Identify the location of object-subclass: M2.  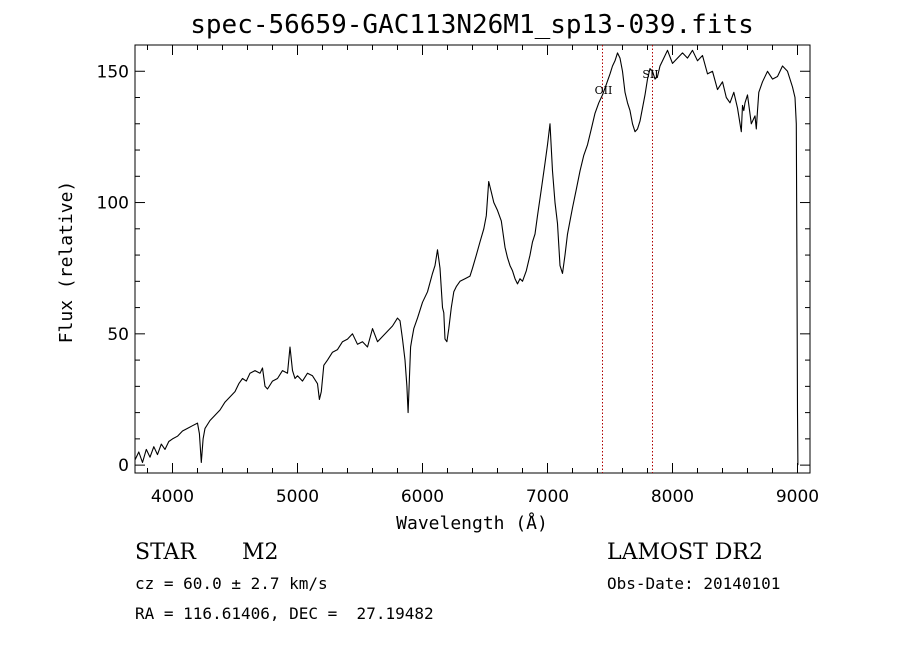
(260, 552).